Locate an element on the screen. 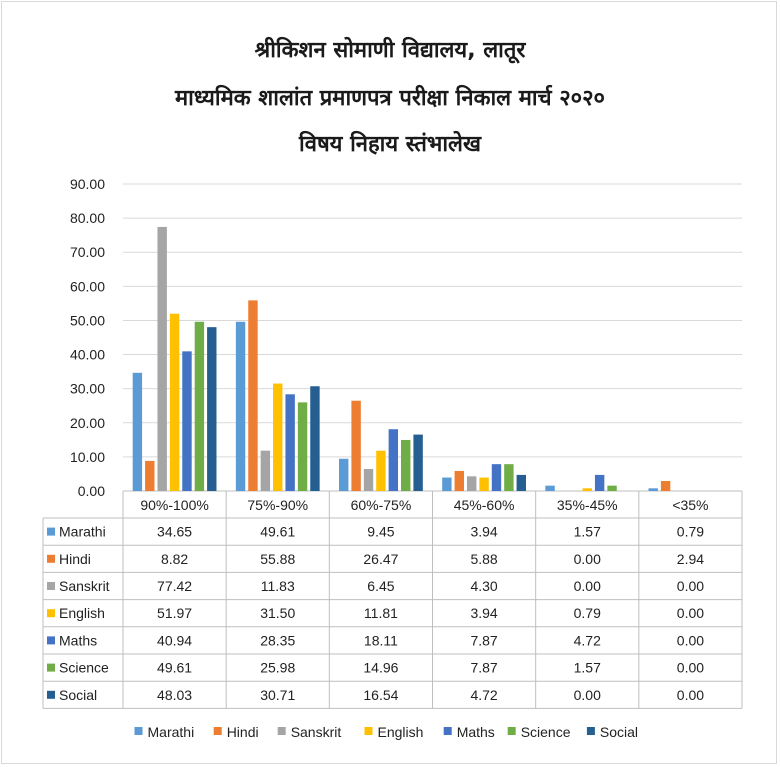  table-series-label: Science is located at coordinates (84, 668).